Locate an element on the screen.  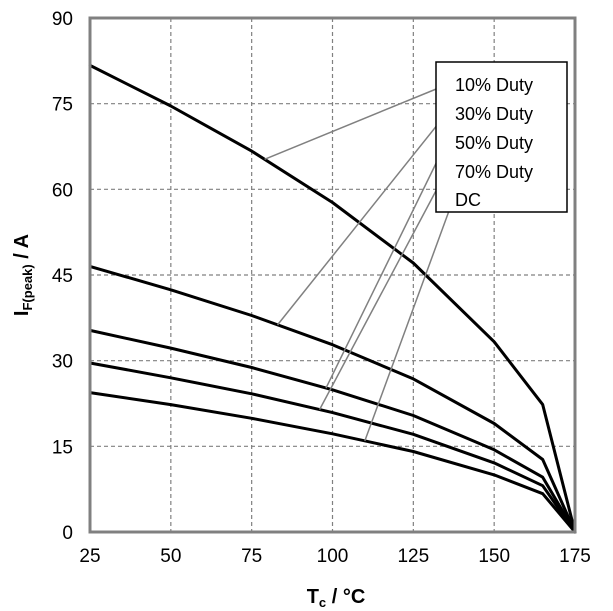
legend-box is located at coordinates (501, 137).